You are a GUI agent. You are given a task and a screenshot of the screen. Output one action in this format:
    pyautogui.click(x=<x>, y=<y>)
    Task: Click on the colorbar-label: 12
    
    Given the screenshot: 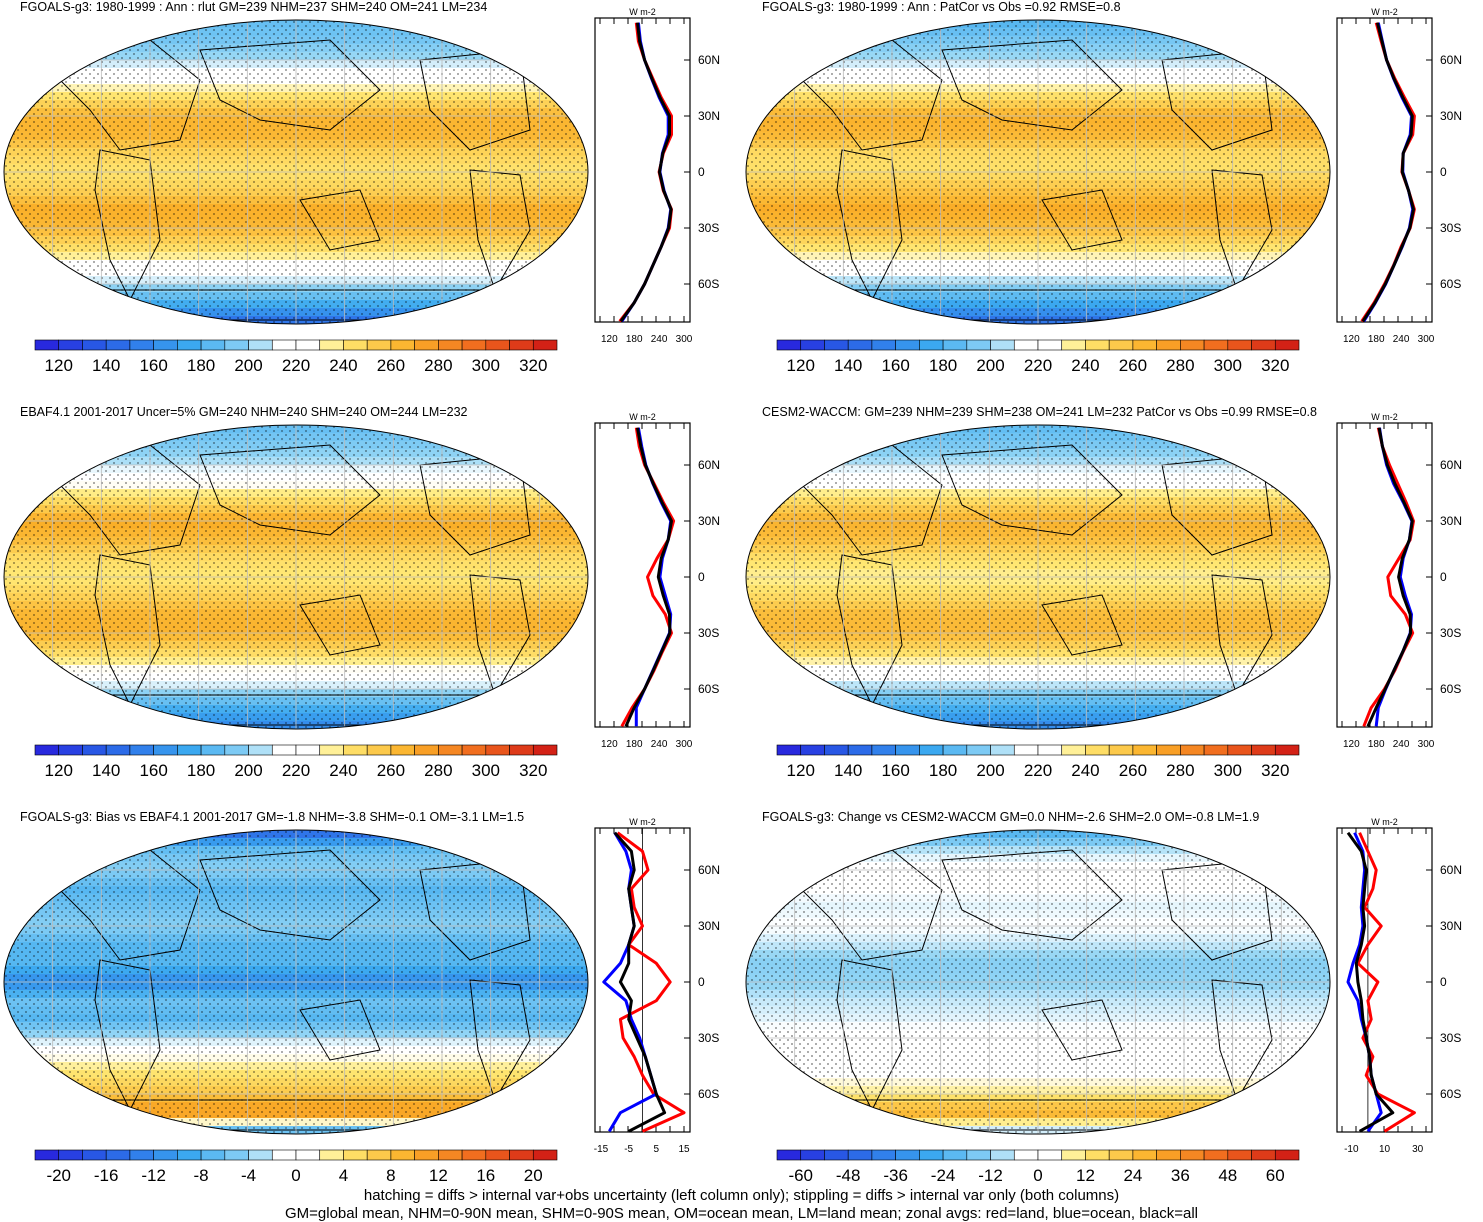 What is the action you would take?
    pyautogui.click(x=438, y=1175)
    